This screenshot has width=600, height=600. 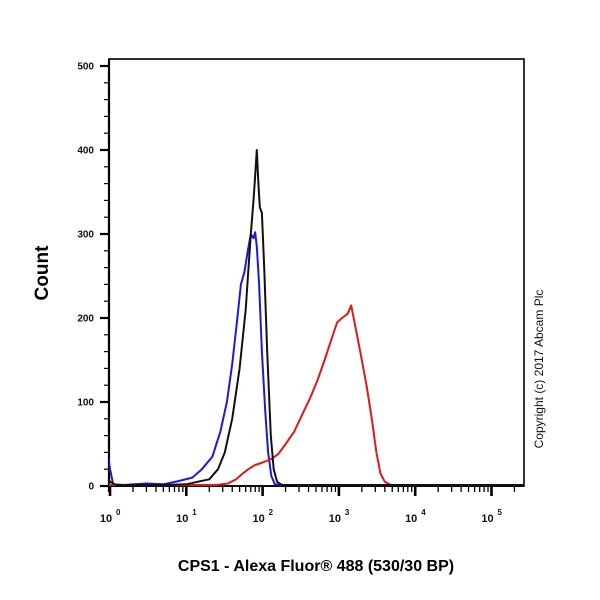 I want to click on y-axis: 0 100 200 300 400 500, so click(x=94, y=276).